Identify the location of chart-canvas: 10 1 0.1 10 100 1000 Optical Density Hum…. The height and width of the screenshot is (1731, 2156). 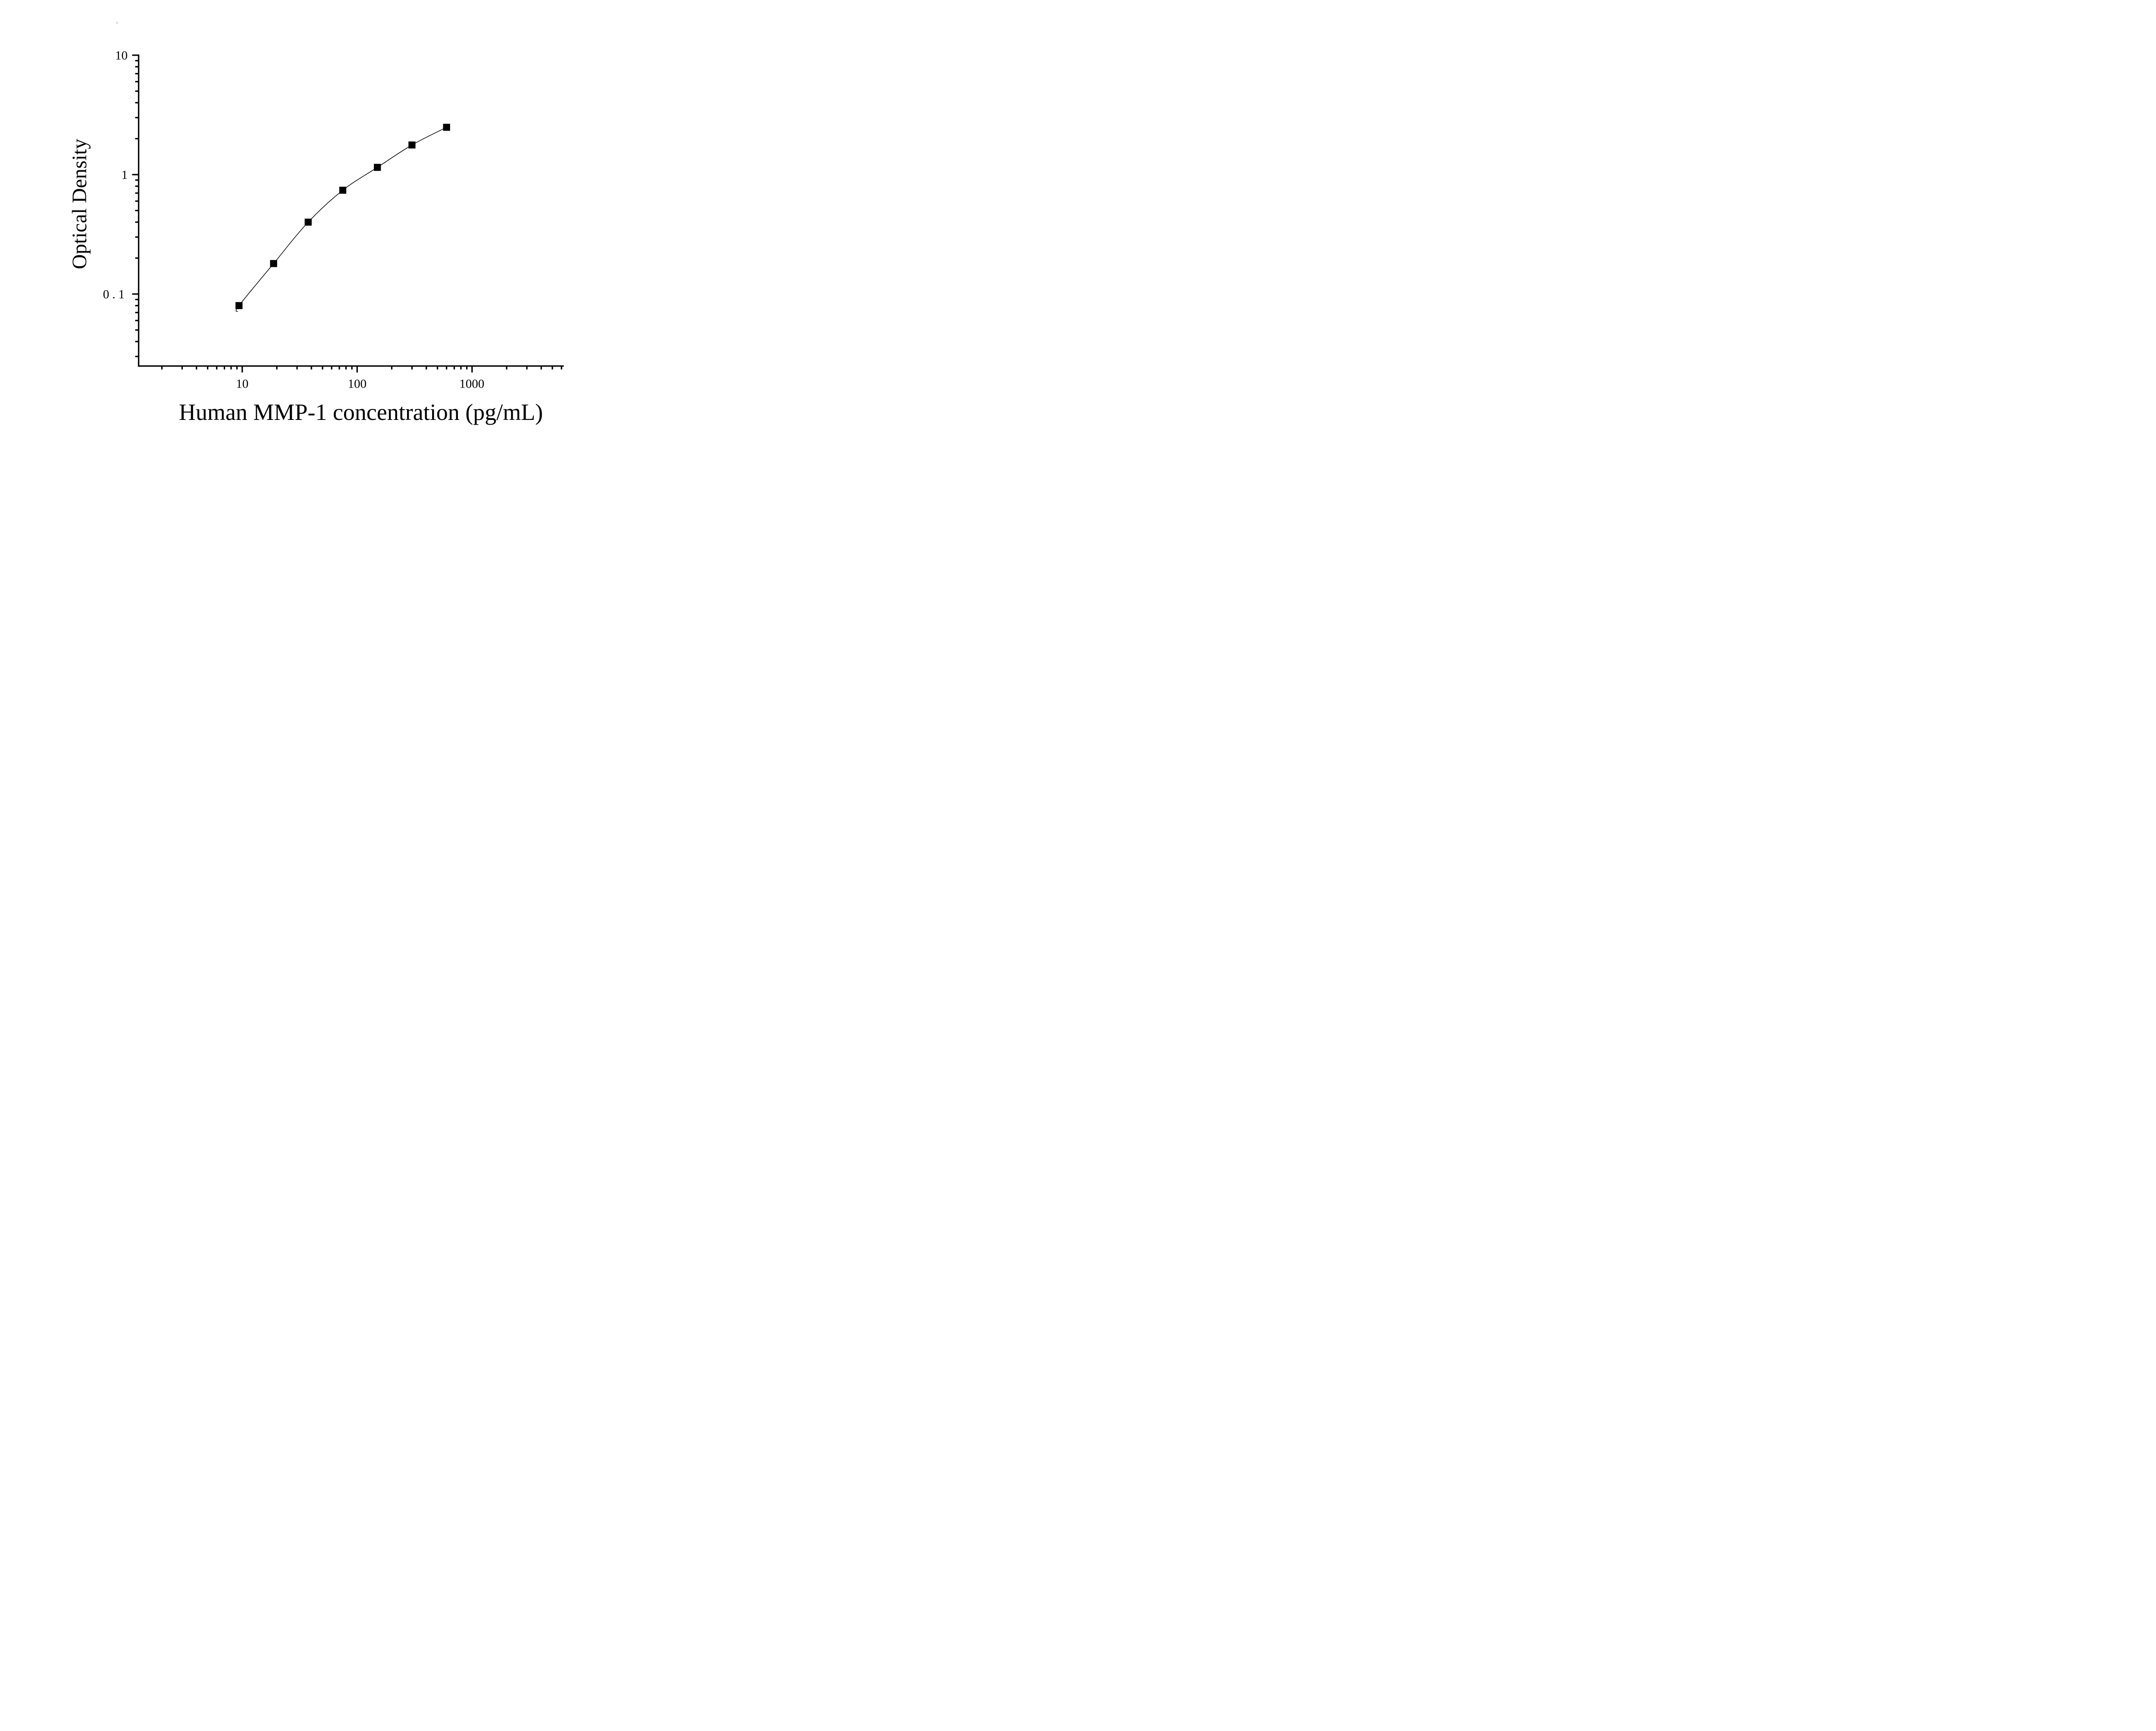
(316, 223).